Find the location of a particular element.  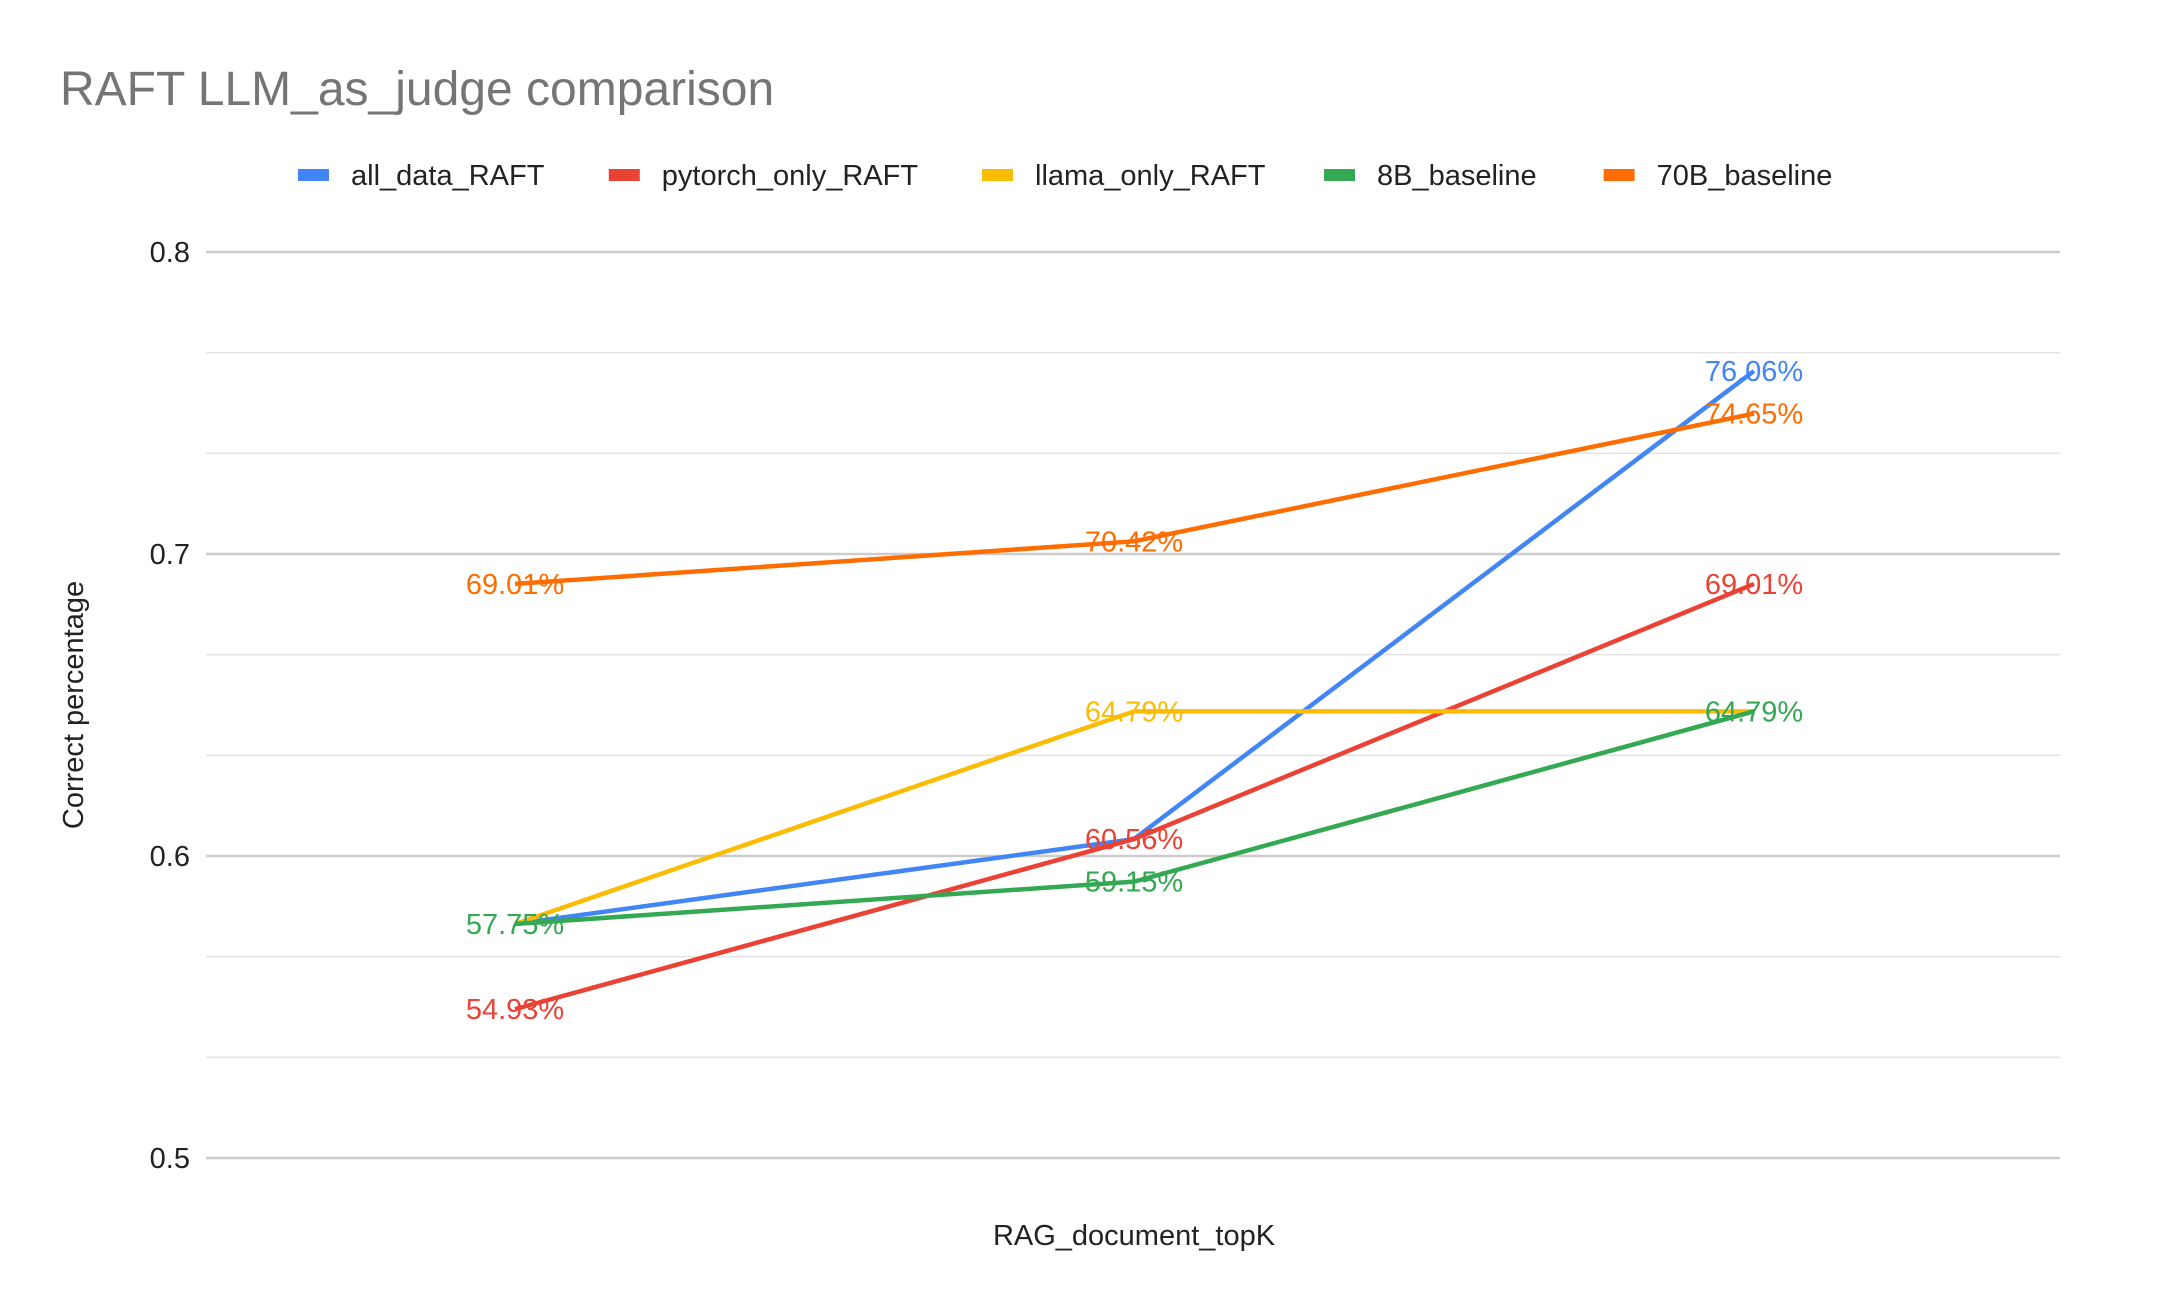

data-label: 76.06% is located at coordinates (1754, 372).